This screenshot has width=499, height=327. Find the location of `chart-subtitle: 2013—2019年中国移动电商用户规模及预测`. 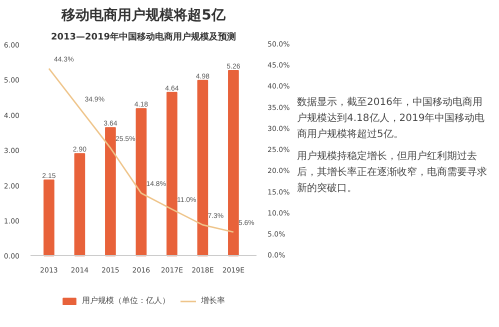

chart-subtitle: 2013—2019年中国移动电商用户规模及预测 is located at coordinates (143, 37).